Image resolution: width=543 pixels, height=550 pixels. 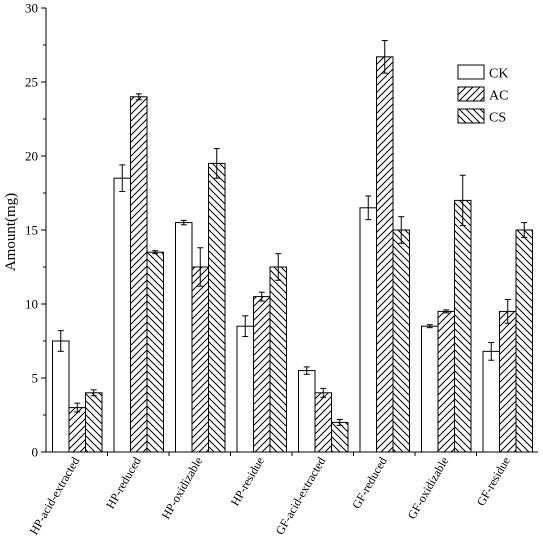 What do you see at coordinates (31, 8) in the screenshot?
I see `y-tick-label: 30` at bounding box center [31, 8].